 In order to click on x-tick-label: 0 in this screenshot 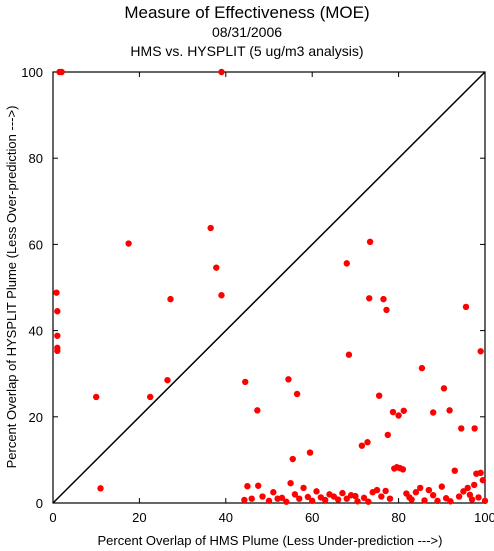, I will do `click(52, 517)`.